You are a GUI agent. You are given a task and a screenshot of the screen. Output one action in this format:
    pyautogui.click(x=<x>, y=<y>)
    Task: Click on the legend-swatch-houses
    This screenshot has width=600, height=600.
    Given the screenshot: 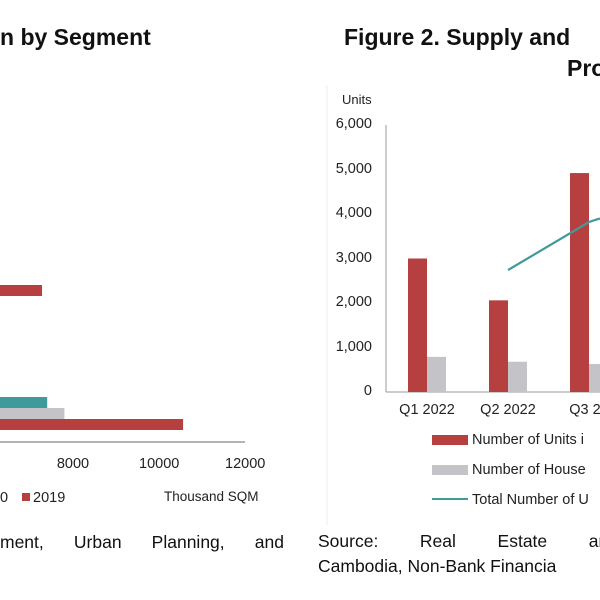 What is the action you would take?
    pyautogui.click(x=450, y=470)
    